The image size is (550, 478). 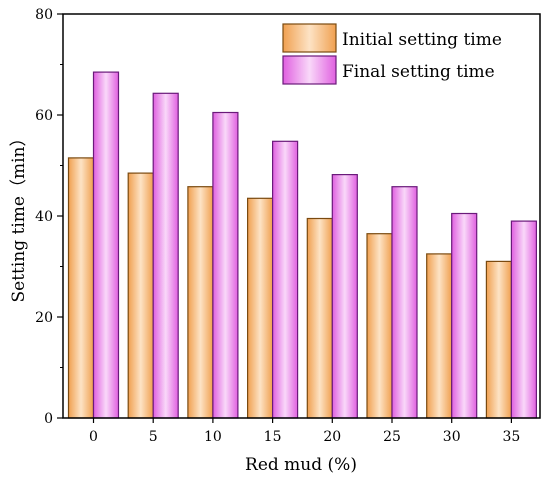 I want to click on x-axis-title: Red mud (%), so click(x=301, y=465).